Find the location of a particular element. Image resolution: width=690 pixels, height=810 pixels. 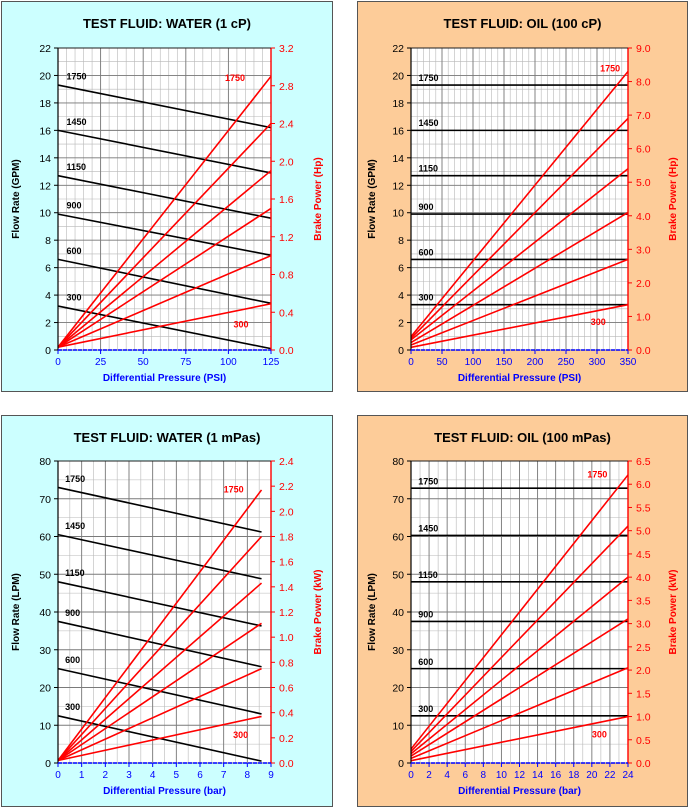

x-tick-label: 150 is located at coordinates (504, 362).